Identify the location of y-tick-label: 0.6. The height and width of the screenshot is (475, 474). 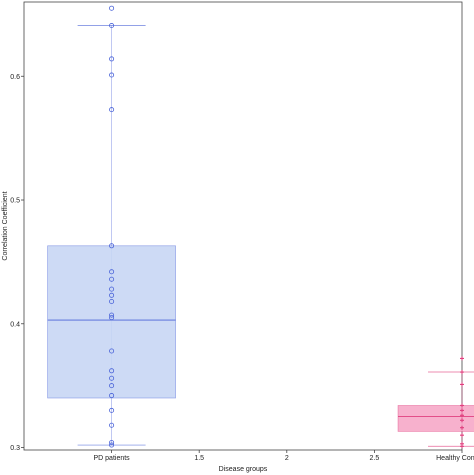
(15, 77).